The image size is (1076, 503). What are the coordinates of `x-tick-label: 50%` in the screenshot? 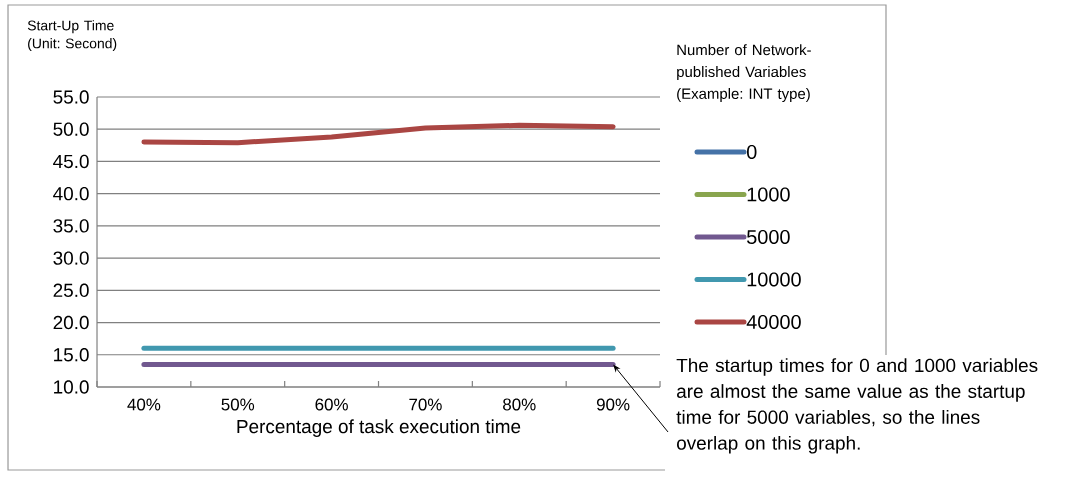 It's located at (238, 404).